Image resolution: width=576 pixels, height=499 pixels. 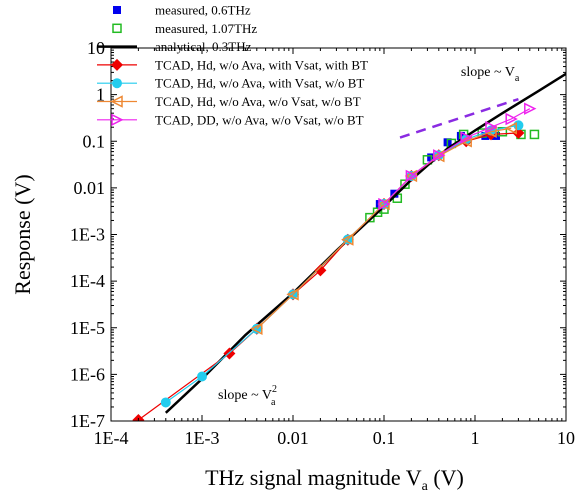 I want to click on x-axis-title: THz signal magnitude Va (V), so click(x=334, y=479).